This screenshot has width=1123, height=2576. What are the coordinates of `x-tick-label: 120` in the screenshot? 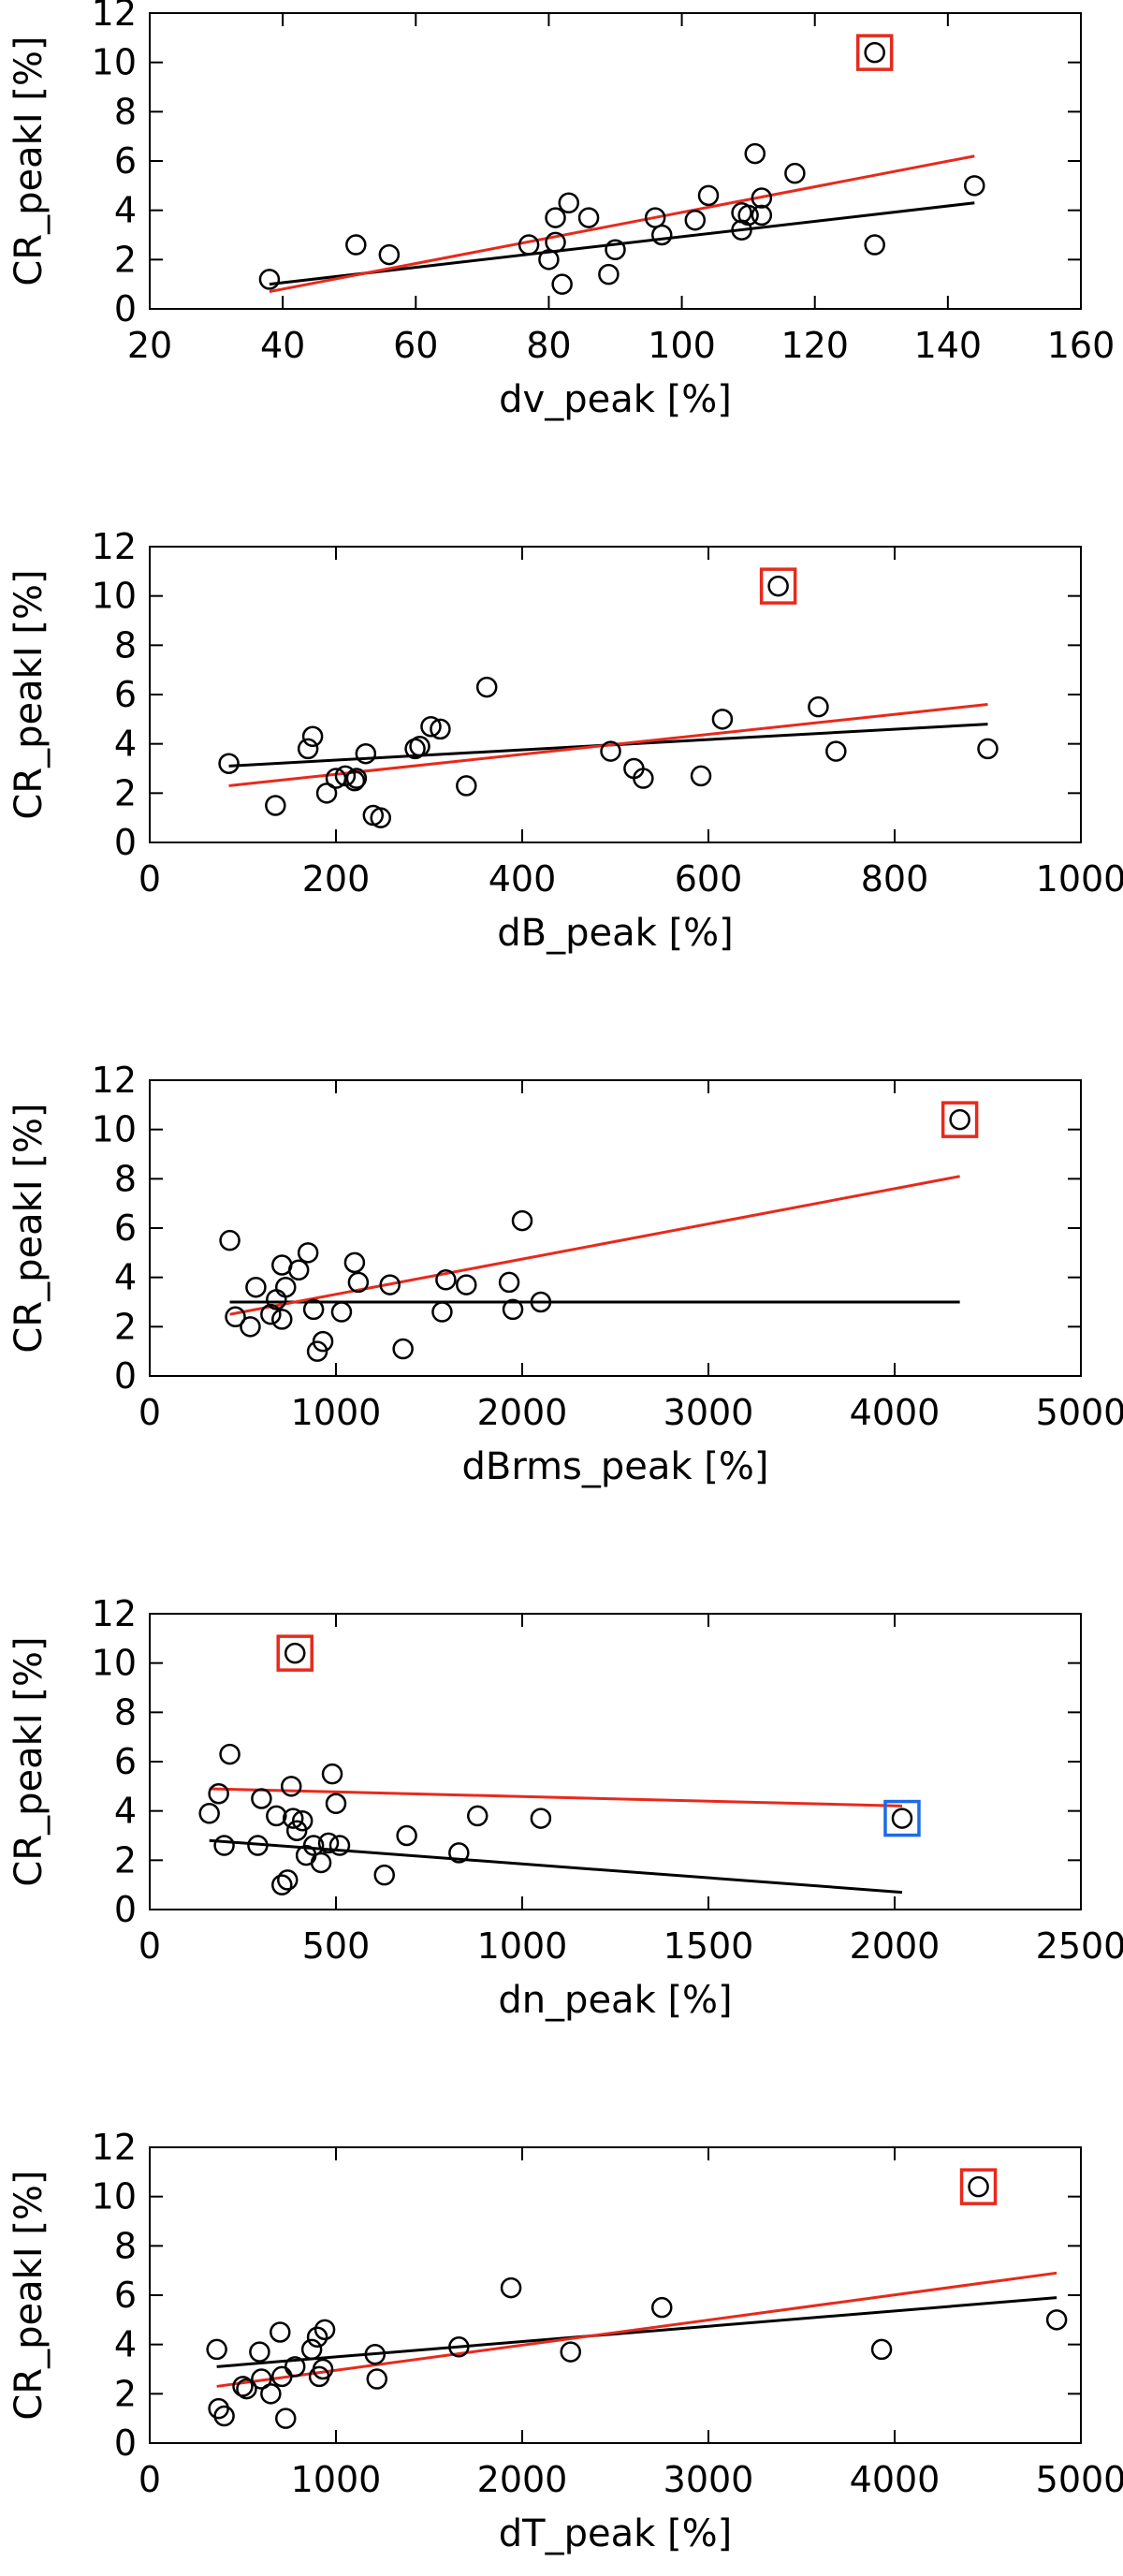 It's located at (814, 345).